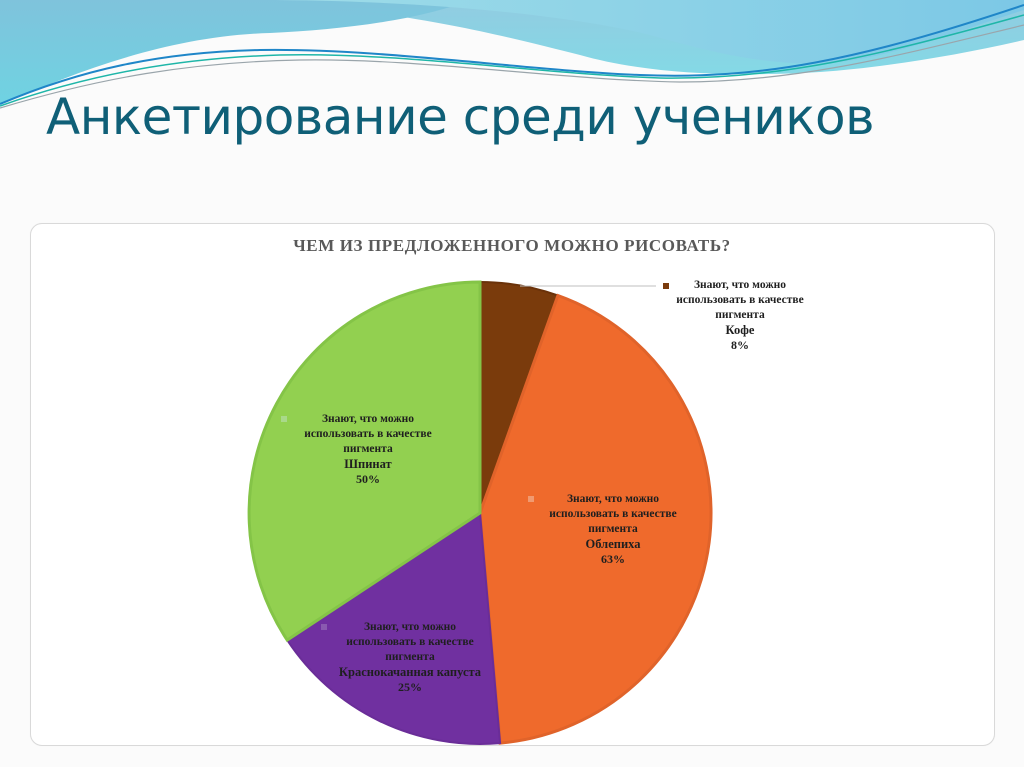  Describe the element at coordinates (512, 54) in the screenshot. I see `header-wave-decoration` at that location.